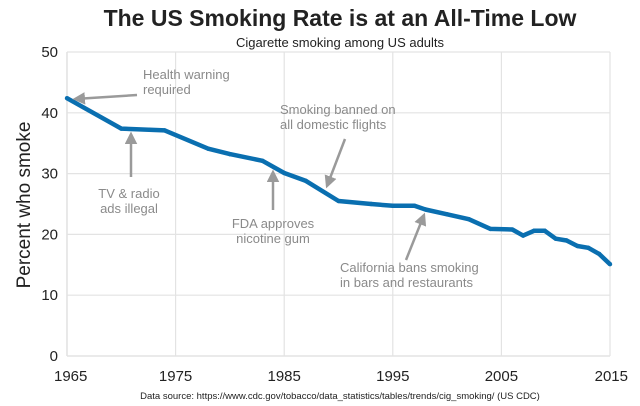  I want to click on annotation-label: required, so click(167, 89).